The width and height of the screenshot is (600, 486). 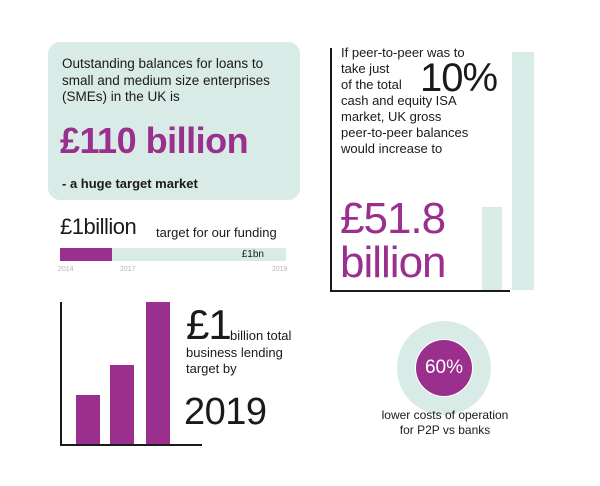 What do you see at coordinates (173, 254) in the screenshot?
I see `funding-progress-bar: £1bn` at bounding box center [173, 254].